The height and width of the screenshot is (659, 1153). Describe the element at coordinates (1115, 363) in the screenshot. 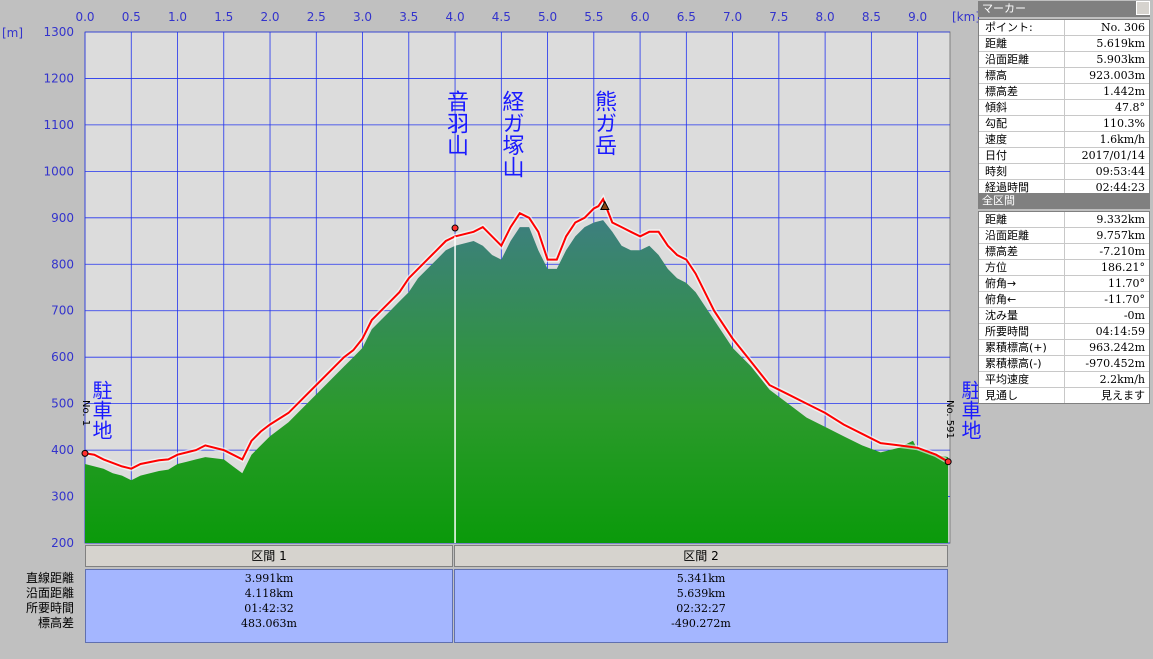

I see `total-panel-row-value: -970.452m` at that location.